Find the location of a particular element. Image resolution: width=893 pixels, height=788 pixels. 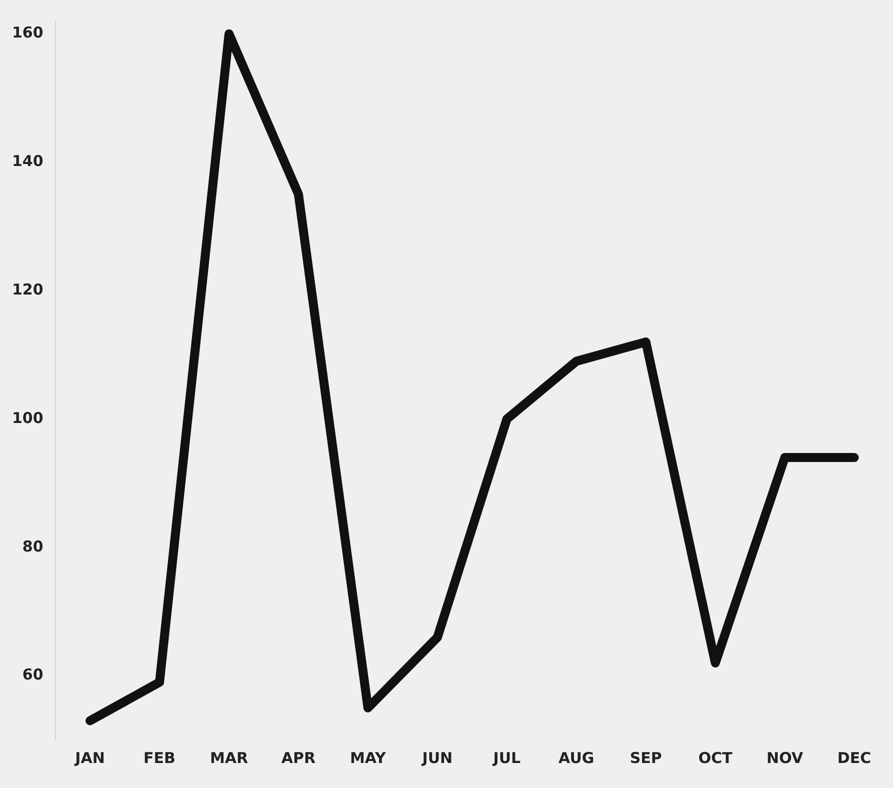

y-tick-label: 80 is located at coordinates (33, 546).